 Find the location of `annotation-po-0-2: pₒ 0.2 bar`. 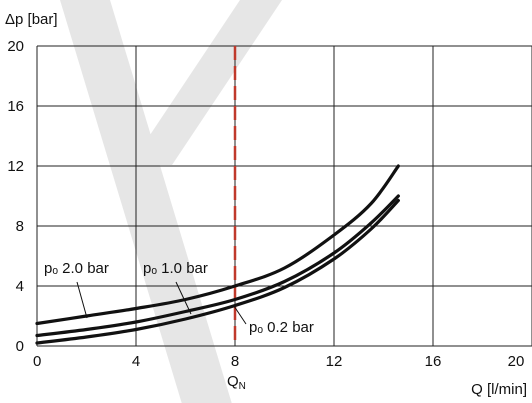

annotation-po-0-2: pₒ 0.2 bar is located at coordinates (281, 327).